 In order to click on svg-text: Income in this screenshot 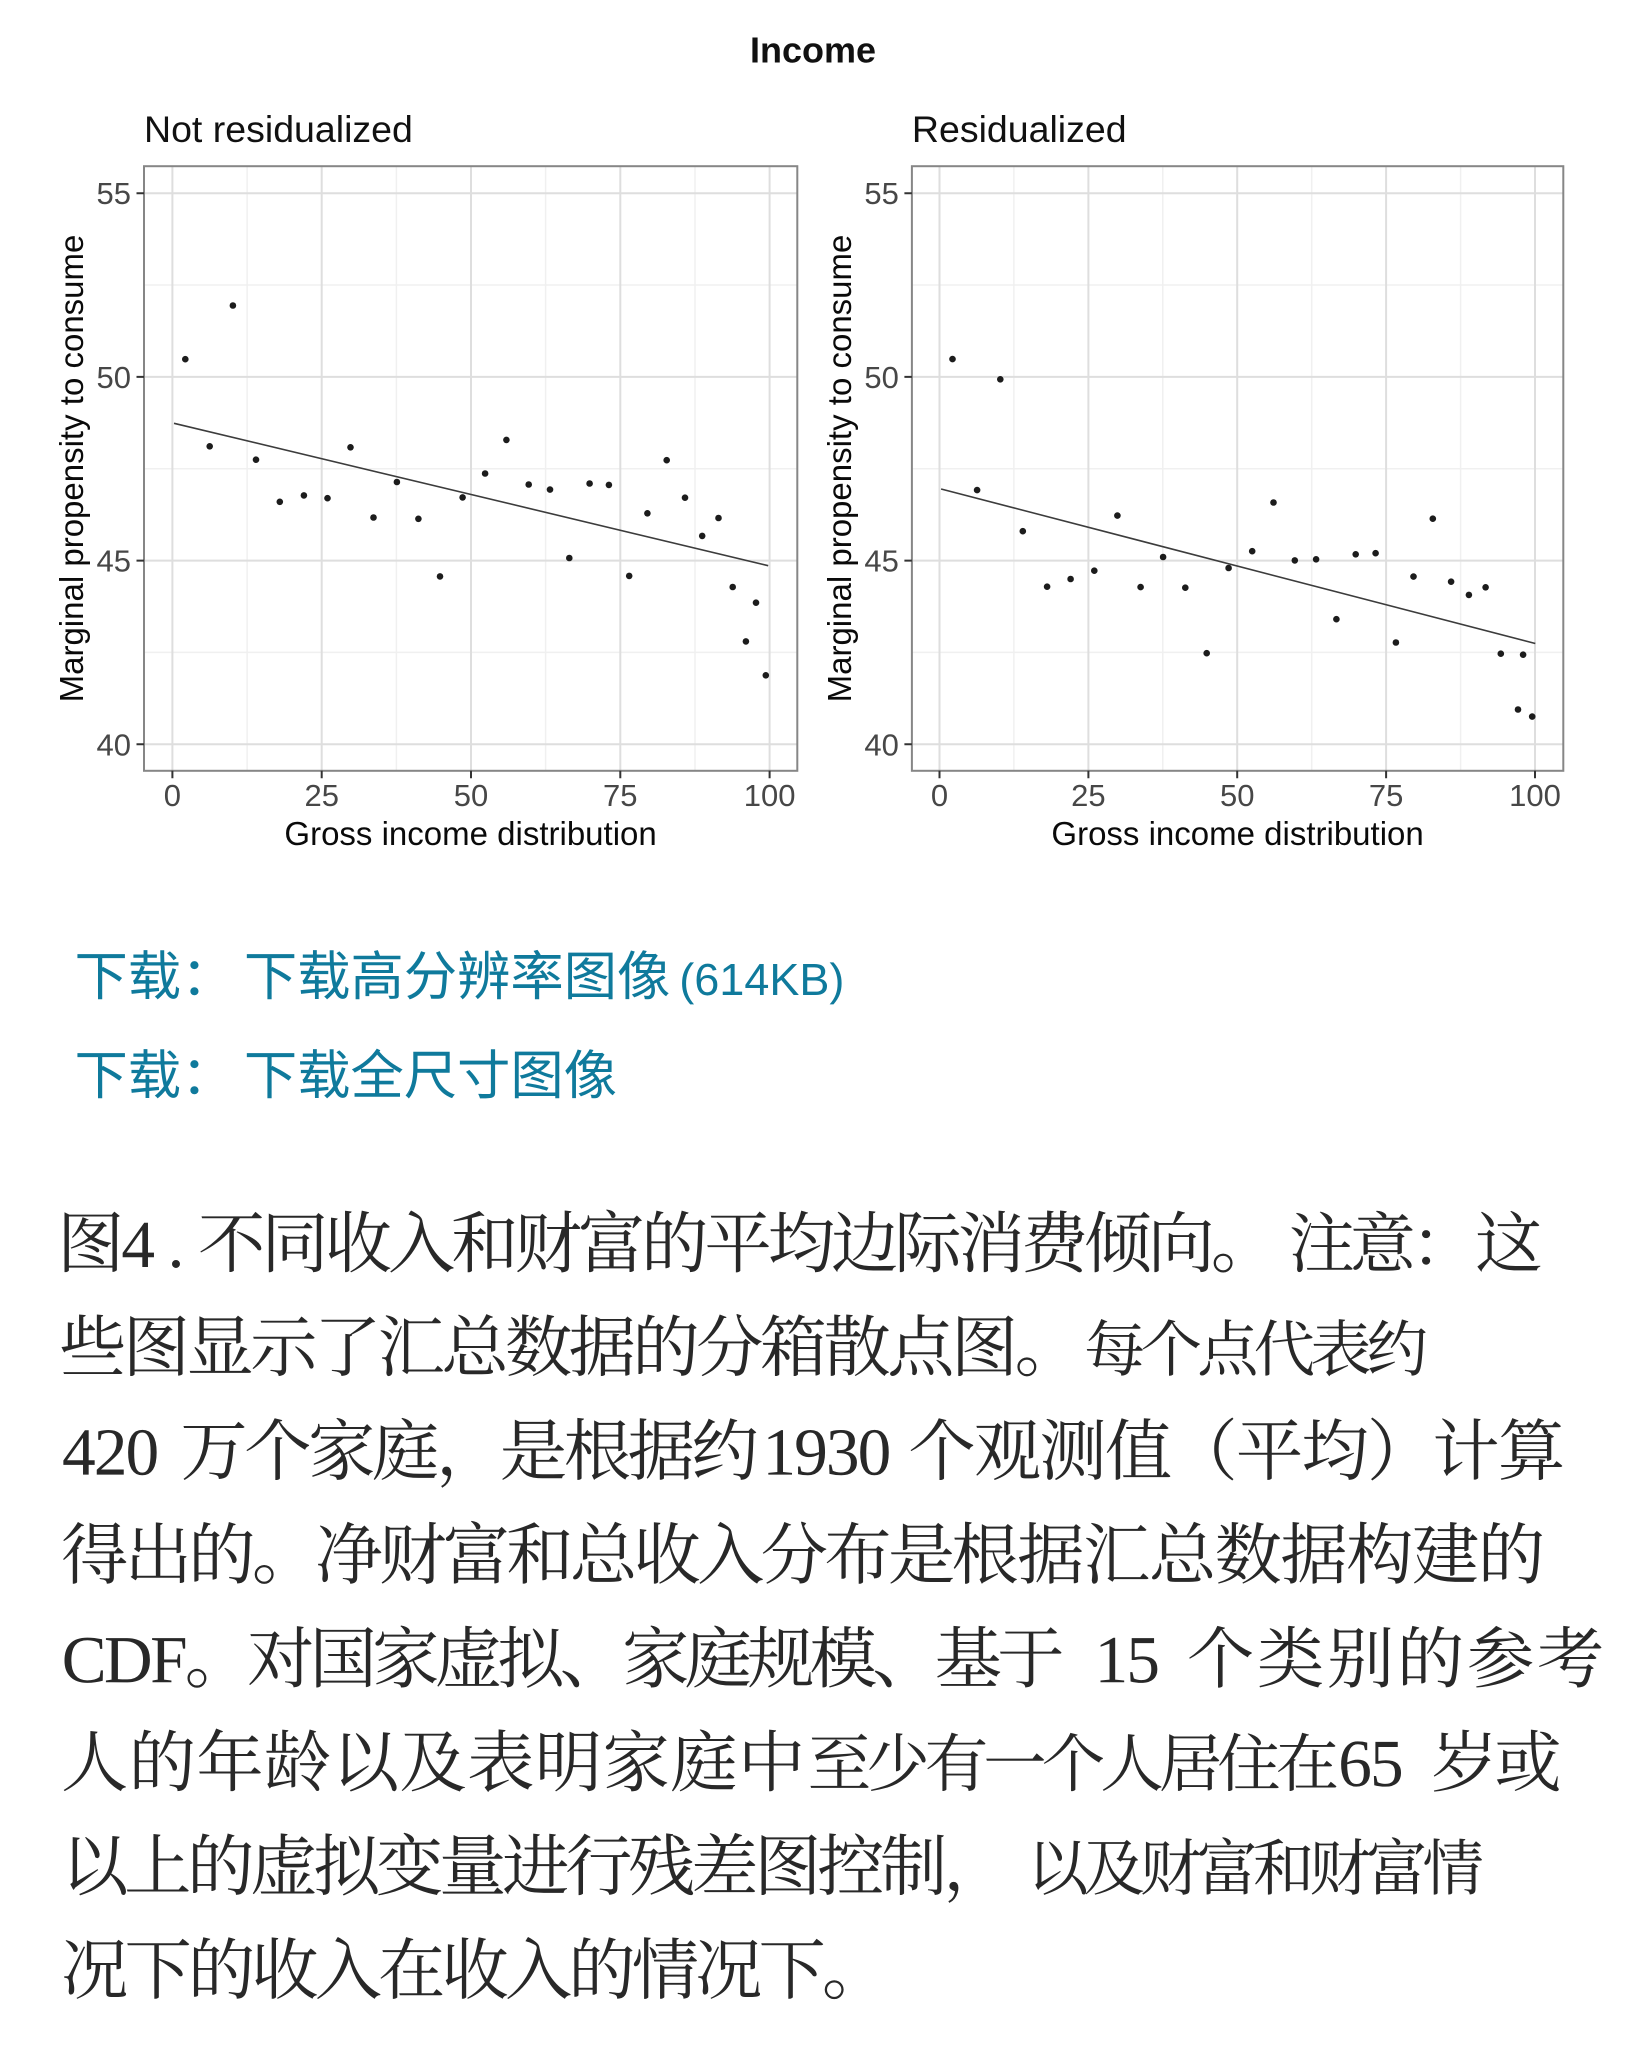, I will do `click(813, 50)`.